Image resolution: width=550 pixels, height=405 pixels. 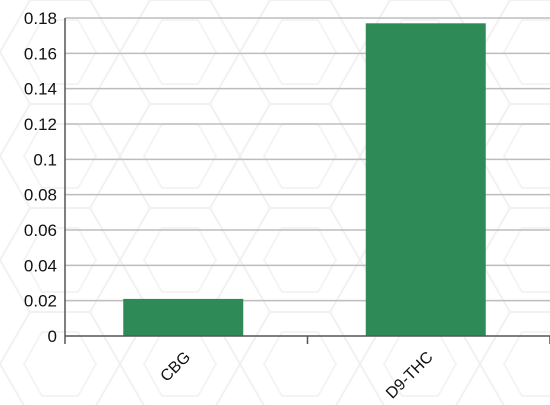 I want to click on y-tick-label: 0.18, so click(x=40, y=18).